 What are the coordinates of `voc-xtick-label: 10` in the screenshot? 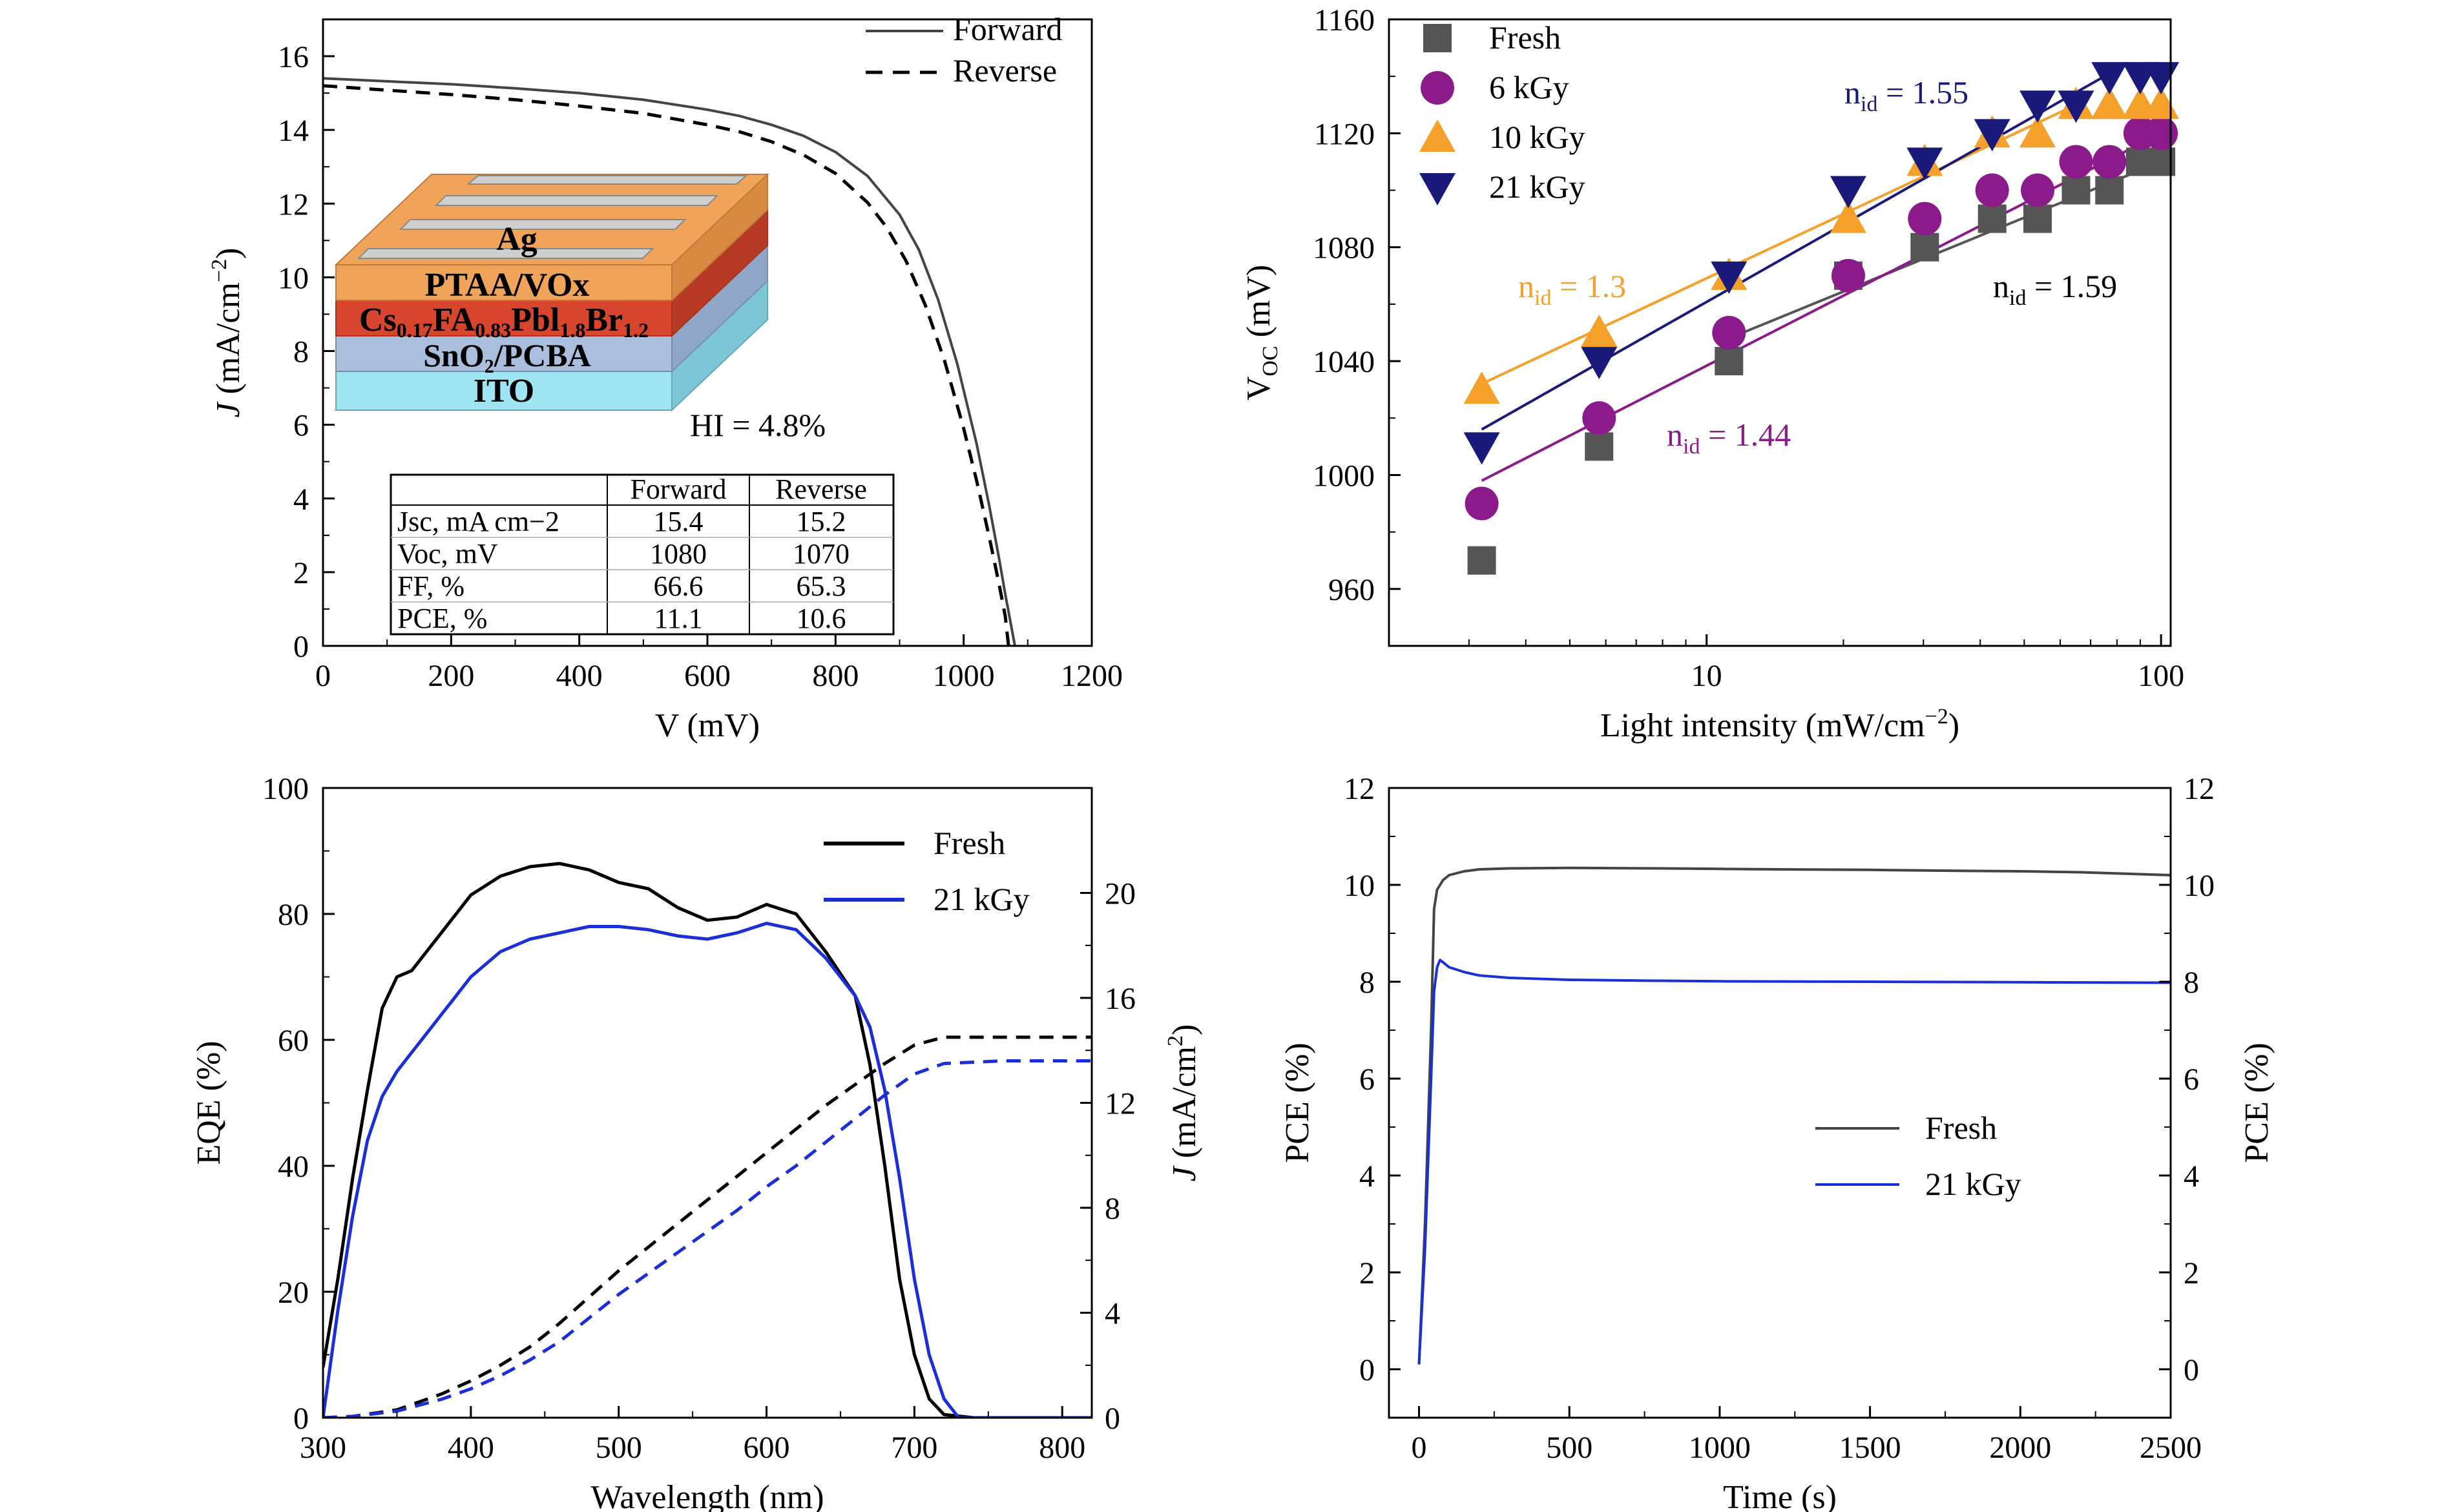 It's located at (1707, 676).